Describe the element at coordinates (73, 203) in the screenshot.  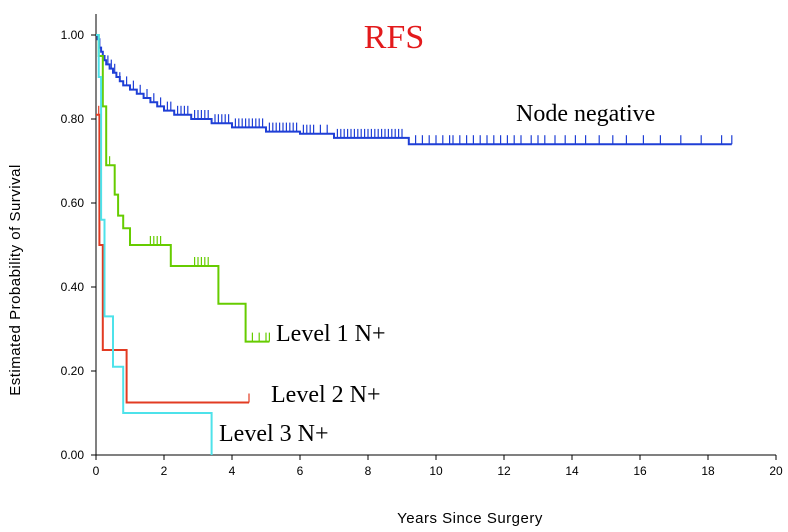
I see `y-tick-label: 0.60` at that location.